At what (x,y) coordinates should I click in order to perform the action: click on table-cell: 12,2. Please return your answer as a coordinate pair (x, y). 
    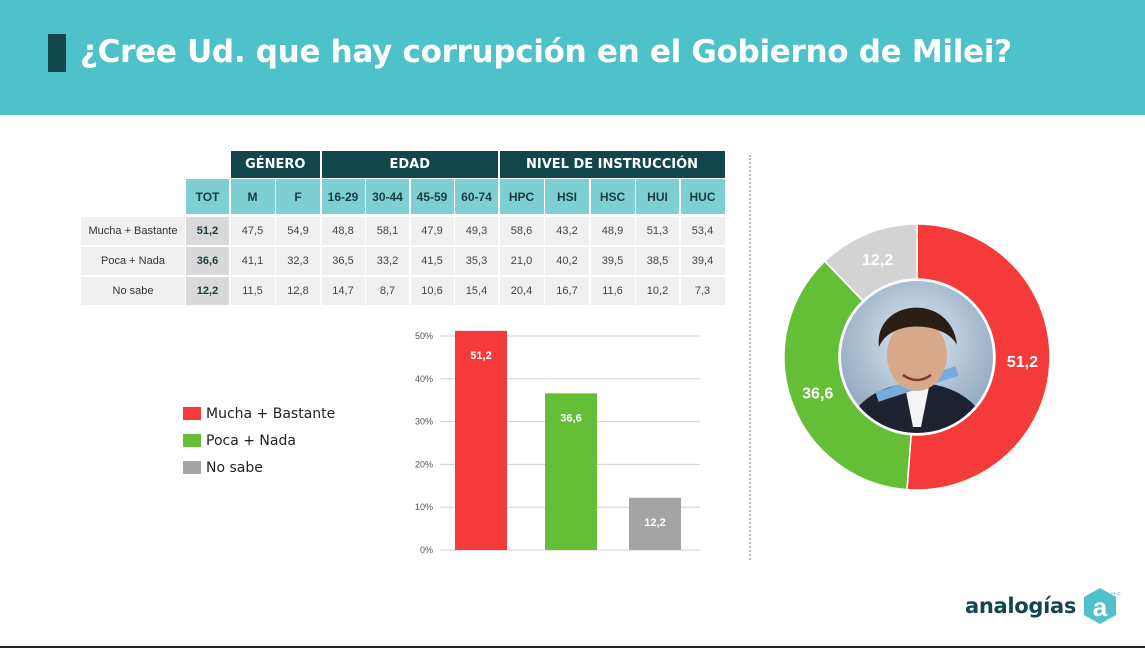
    Looking at the image, I should click on (207, 291).